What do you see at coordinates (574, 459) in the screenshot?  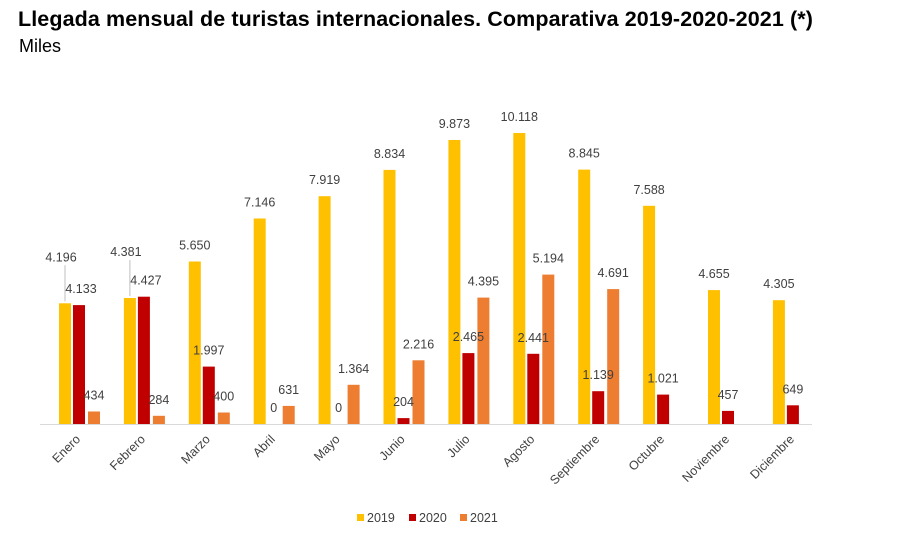 I see `category-label-septiembre: Septiembre` at bounding box center [574, 459].